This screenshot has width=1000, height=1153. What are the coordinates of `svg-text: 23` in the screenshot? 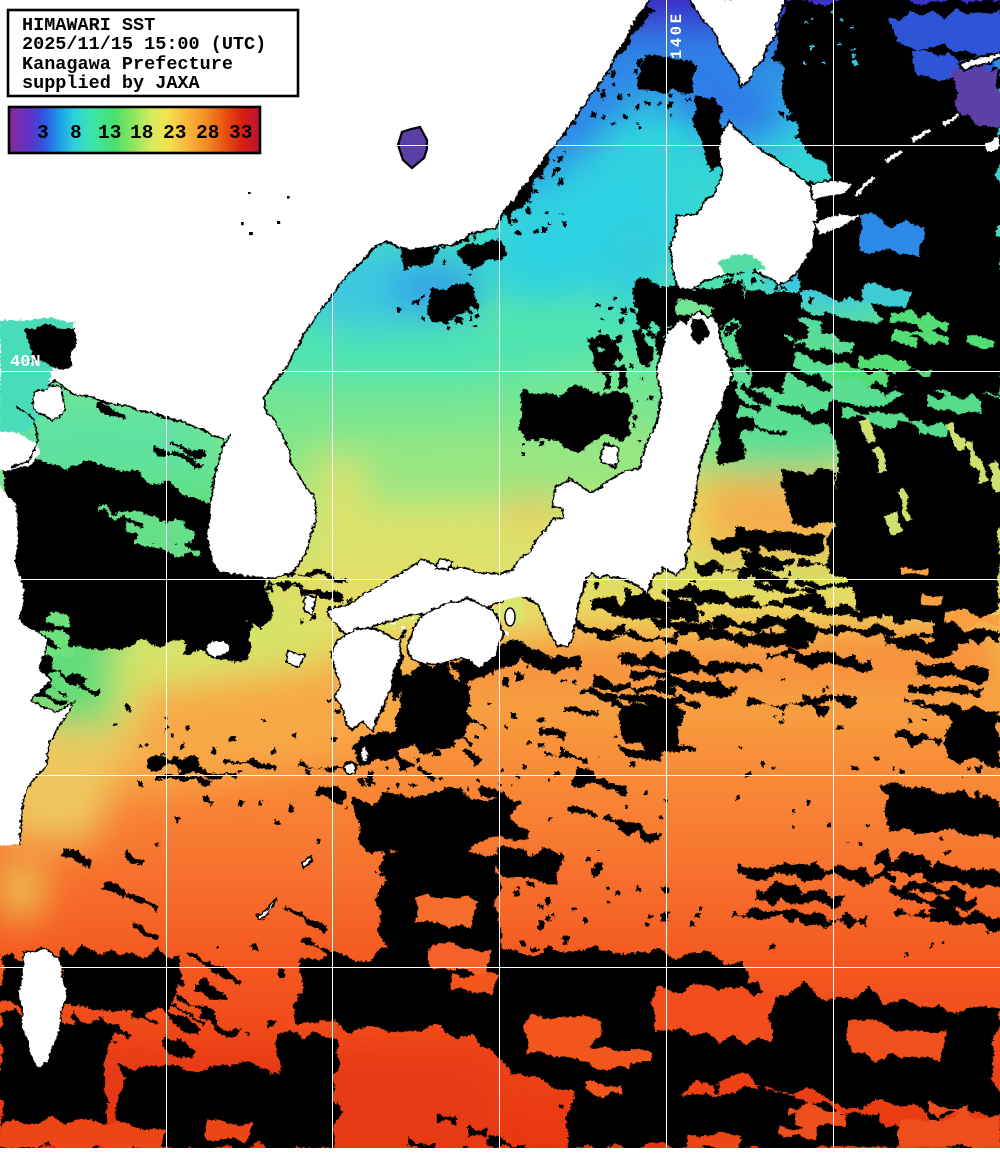 It's located at (174, 133).